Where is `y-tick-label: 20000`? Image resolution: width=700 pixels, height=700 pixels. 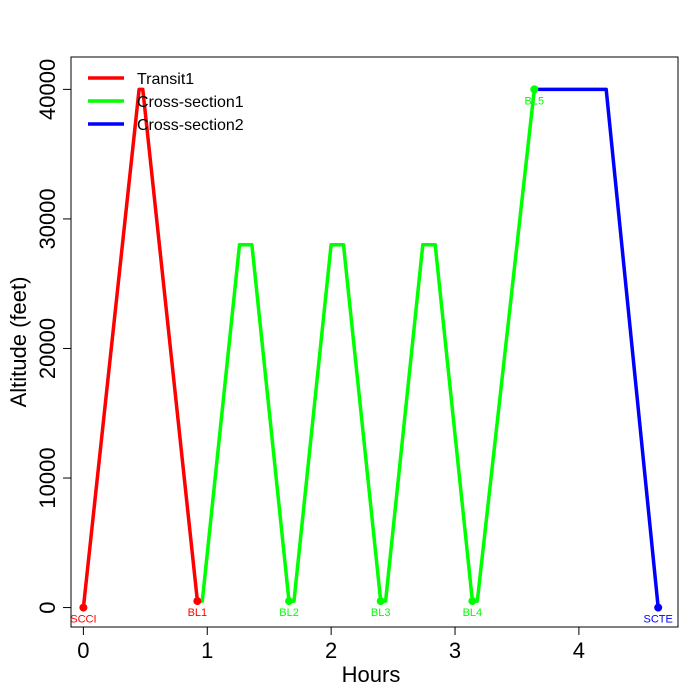 y-tick-label: 20000 is located at coordinates (47, 348).